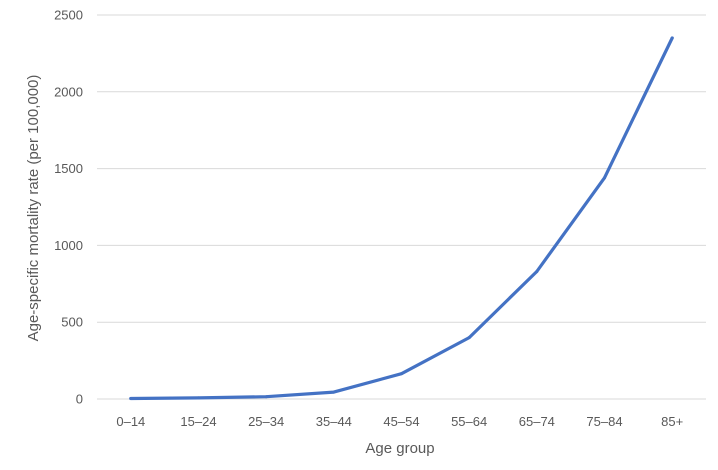 This screenshot has height=470, width=718. I want to click on y-tick-label: 1500, so click(68, 168).